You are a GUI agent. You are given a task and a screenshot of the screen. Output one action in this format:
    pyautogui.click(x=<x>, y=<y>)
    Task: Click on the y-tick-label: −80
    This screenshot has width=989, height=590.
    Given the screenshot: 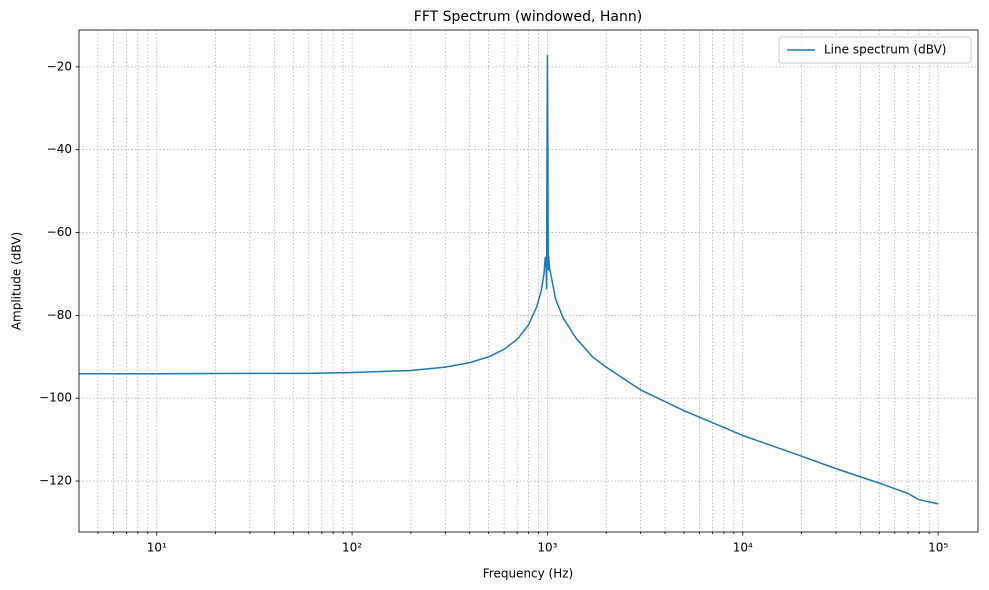 What is the action you would take?
    pyautogui.click(x=59, y=315)
    